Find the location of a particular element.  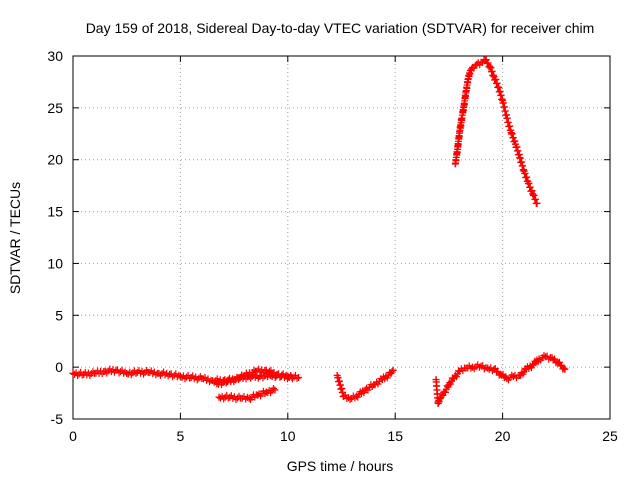

y-tick-label: 30 is located at coordinates (55, 56).